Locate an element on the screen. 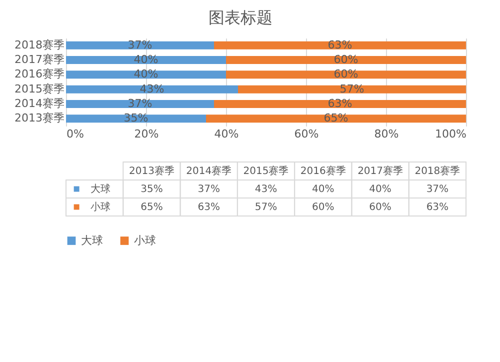  data-label: 43% is located at coordinates (152, 89).